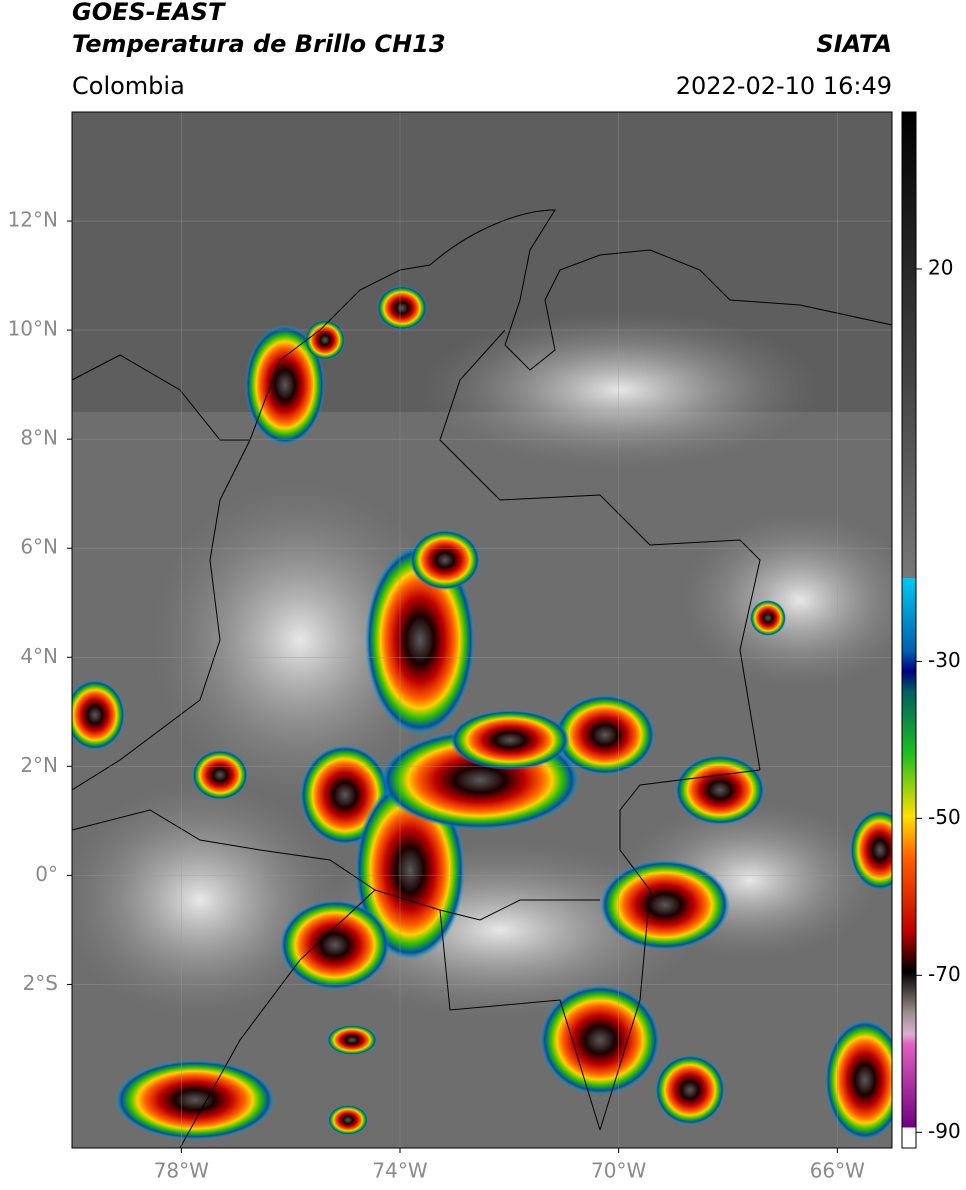 The width and height of the screenshot is (966, 1190). I want to click on y-tick-label: 2°N, so click(39, 765).